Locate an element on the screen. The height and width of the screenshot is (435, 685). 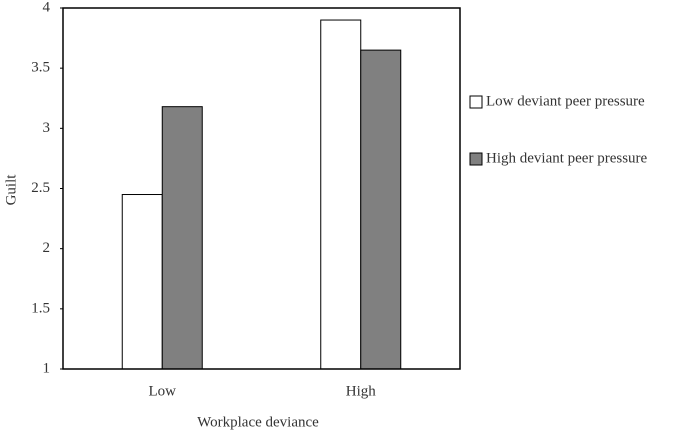
y-tick-label: 3.5 is located at coordinates (40, 68).